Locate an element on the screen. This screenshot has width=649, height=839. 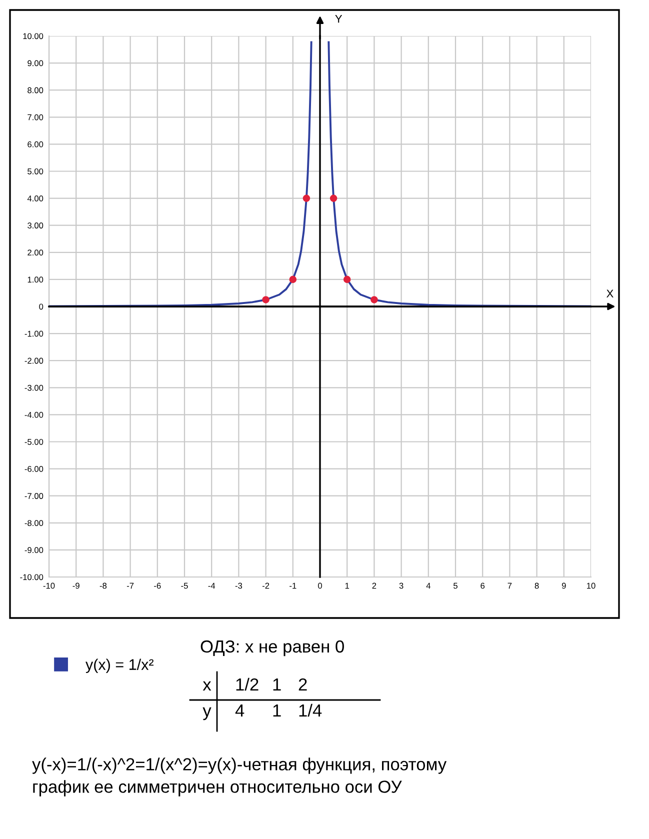
x-tick-label: 8 is located at coordinates (536, 585).